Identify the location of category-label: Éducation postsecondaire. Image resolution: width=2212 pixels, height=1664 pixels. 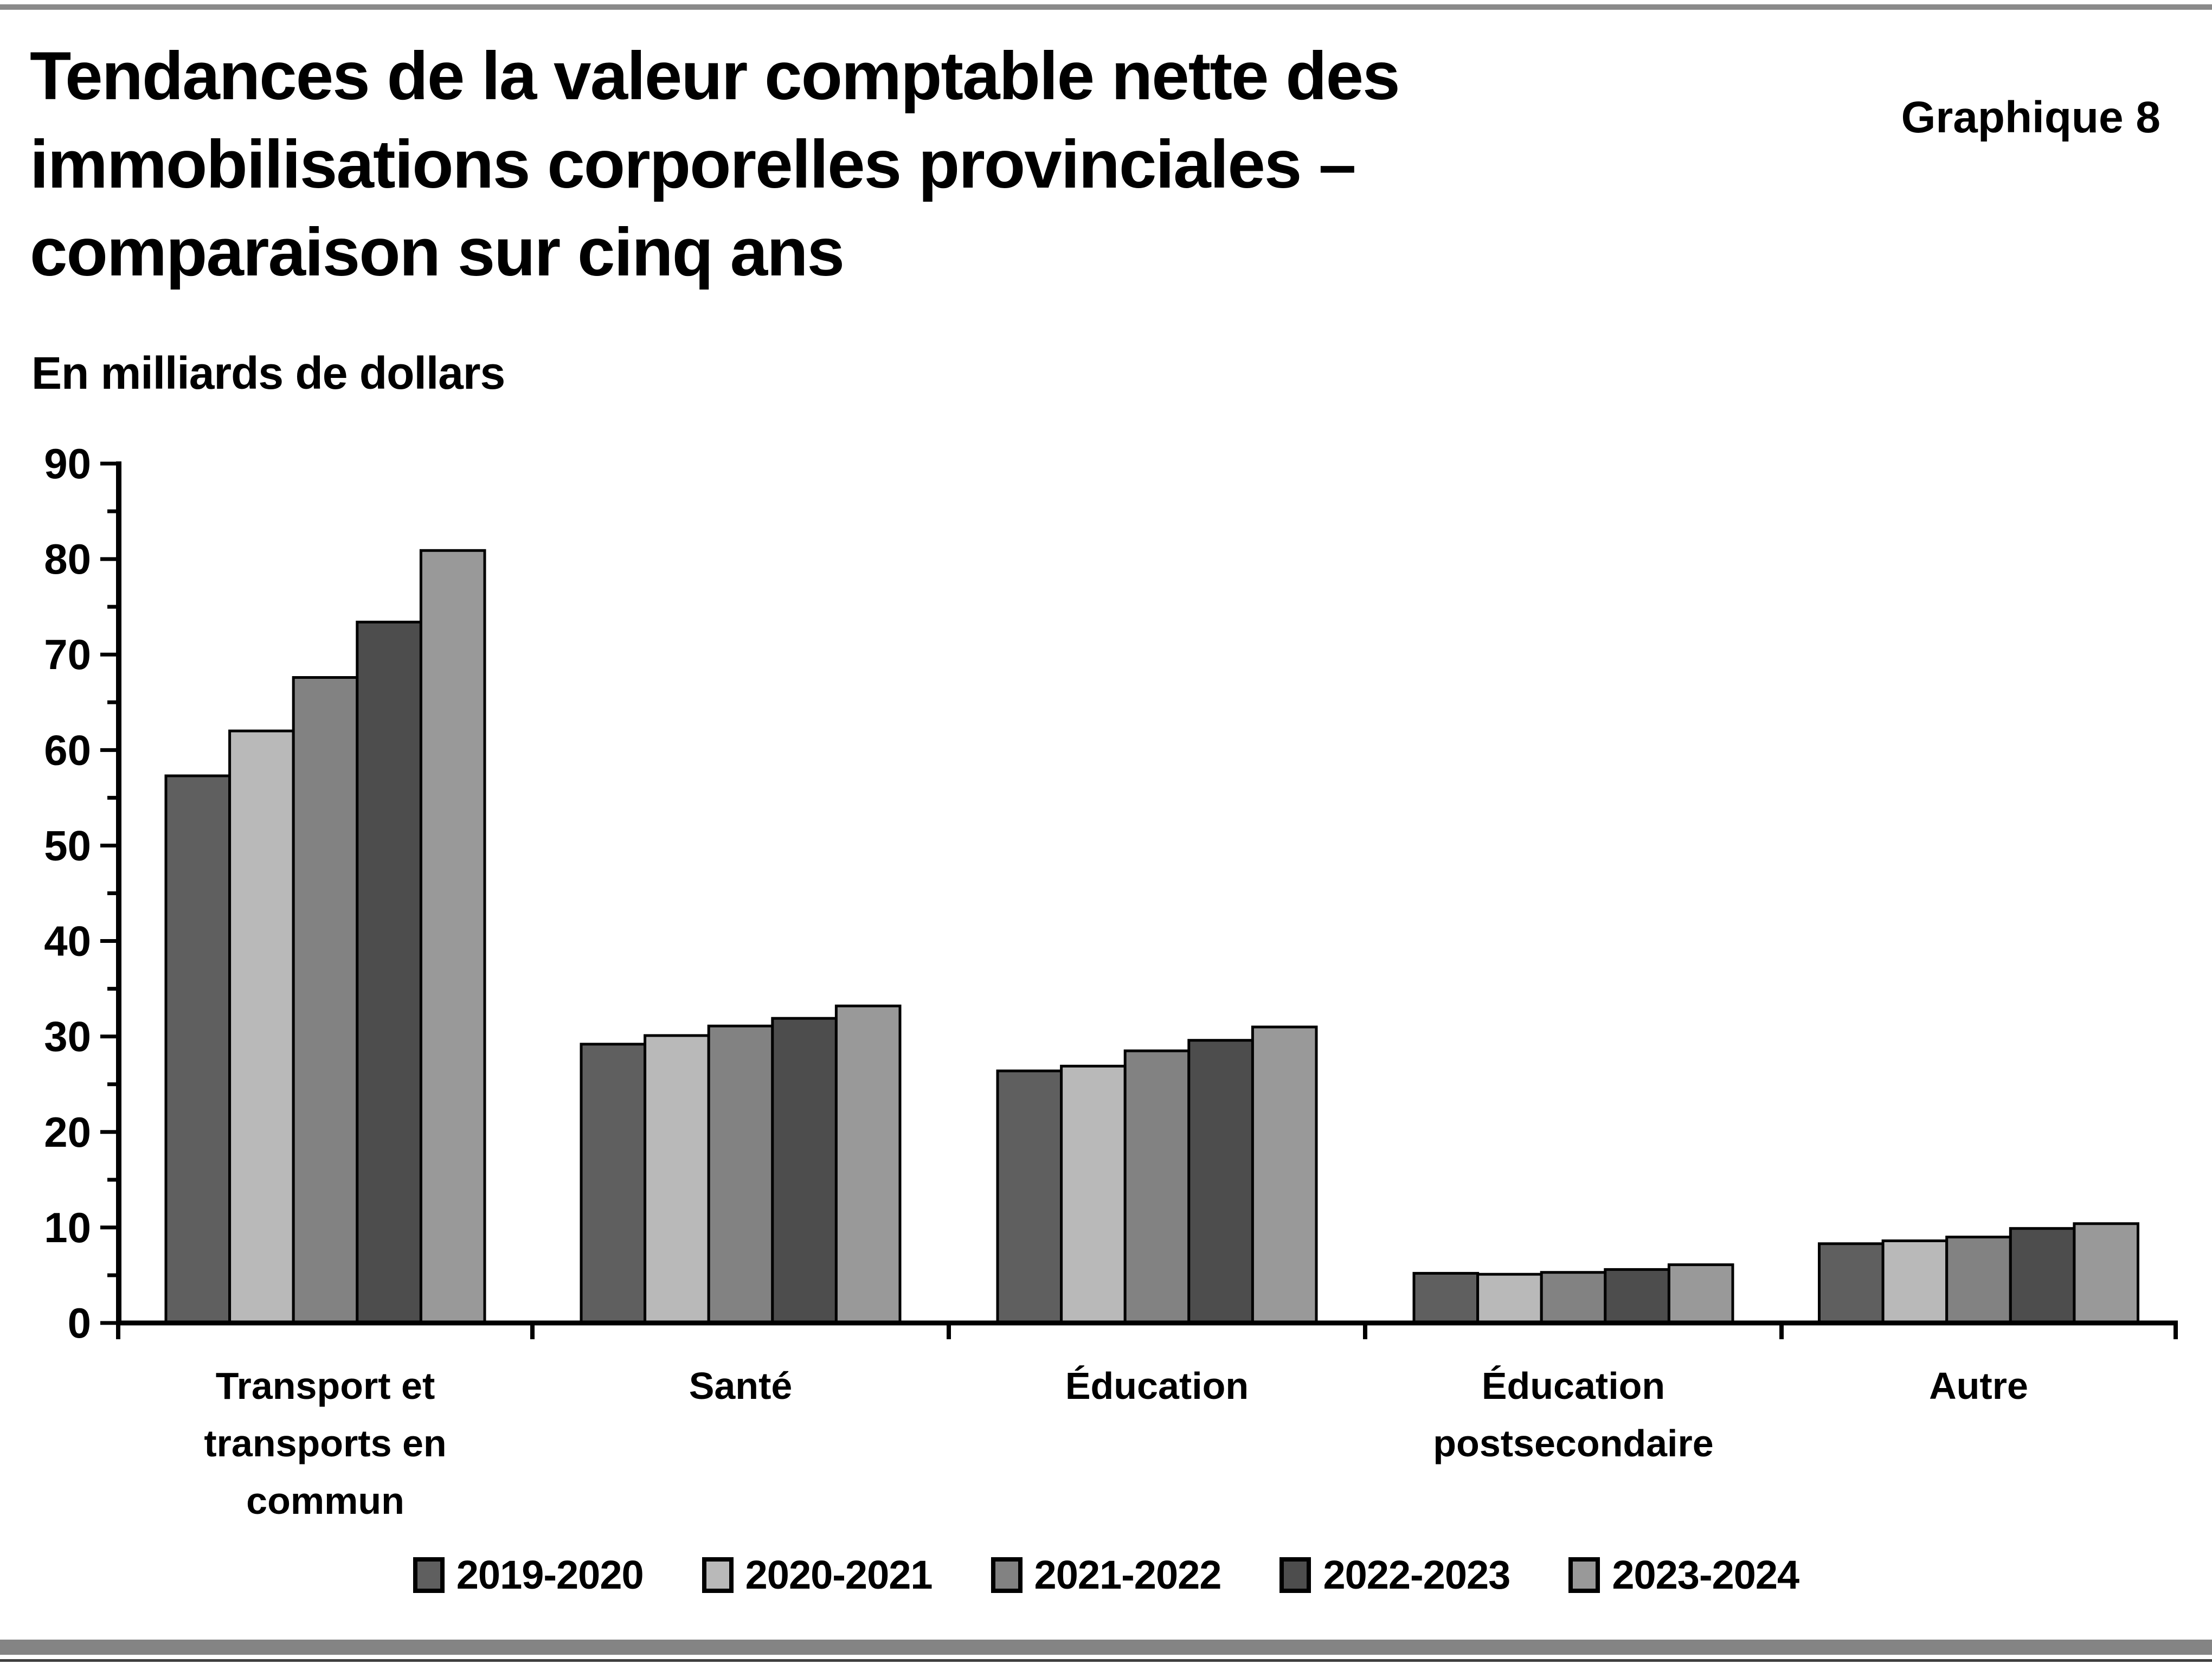
(1573, 1414).